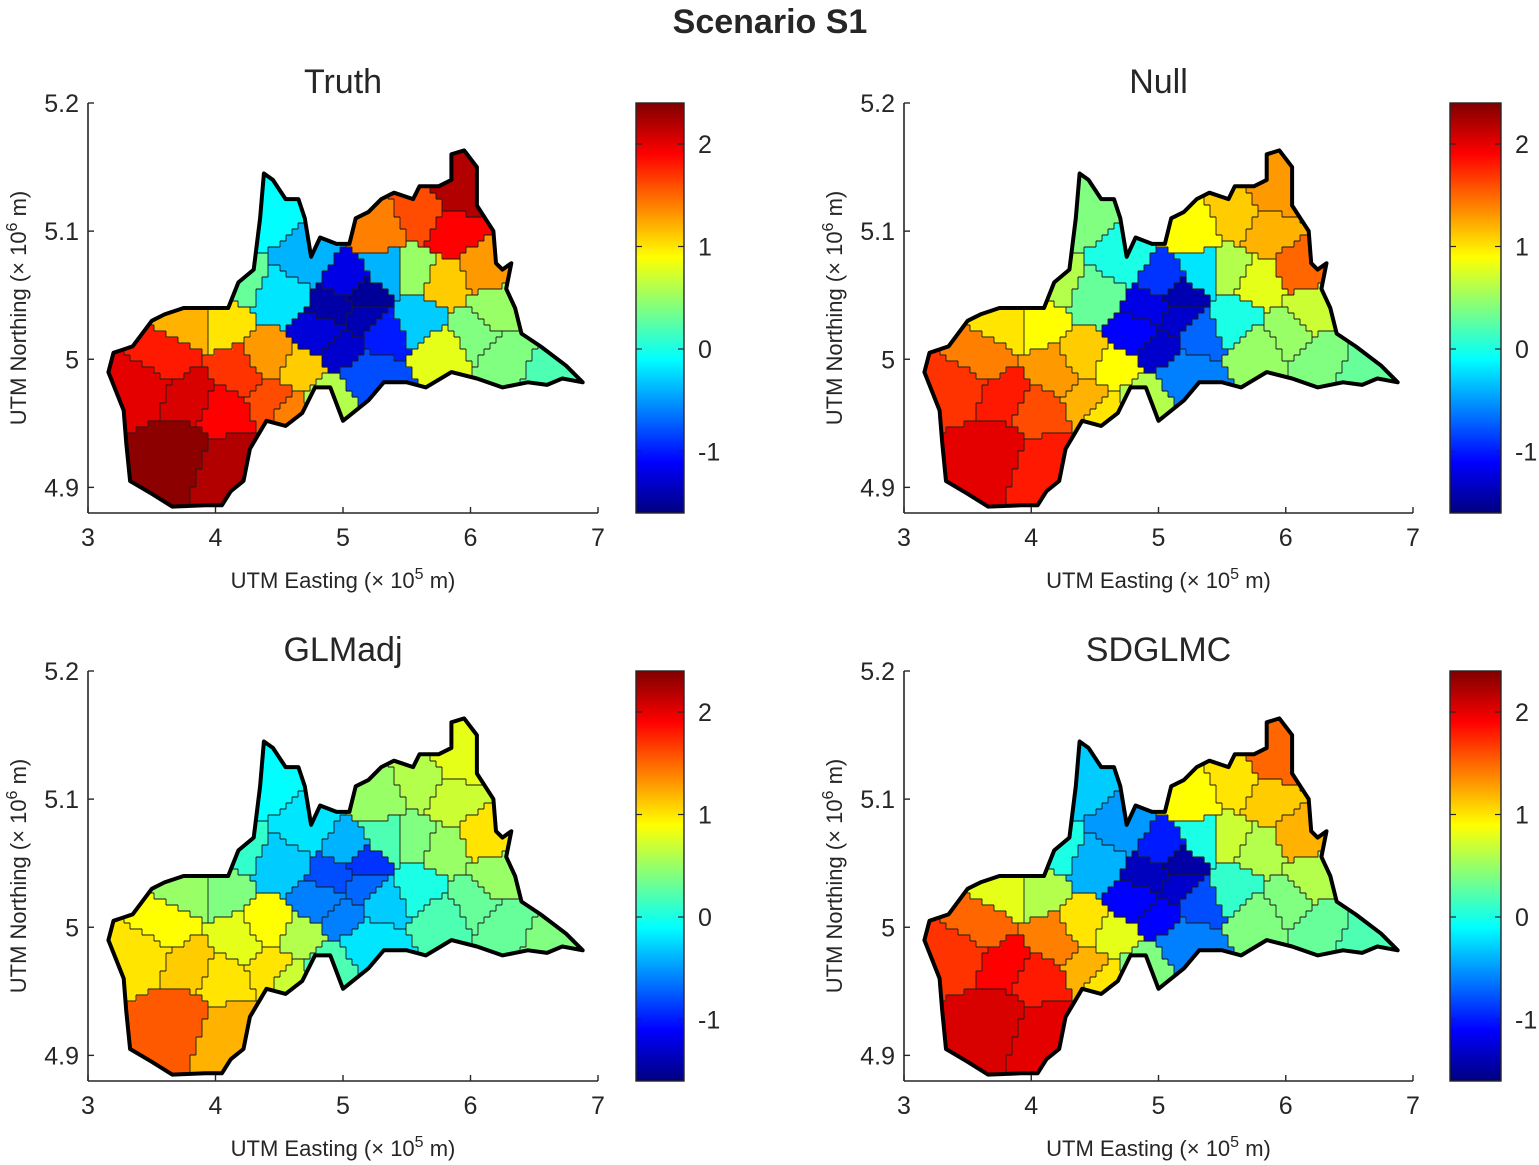 Image resolution: width=1539 pixels, height=1165 pixels. What do you see at coordinates (1158, 82) in the screenshot?
I see `panel-title: Null` at bounding box center [1158, 82].